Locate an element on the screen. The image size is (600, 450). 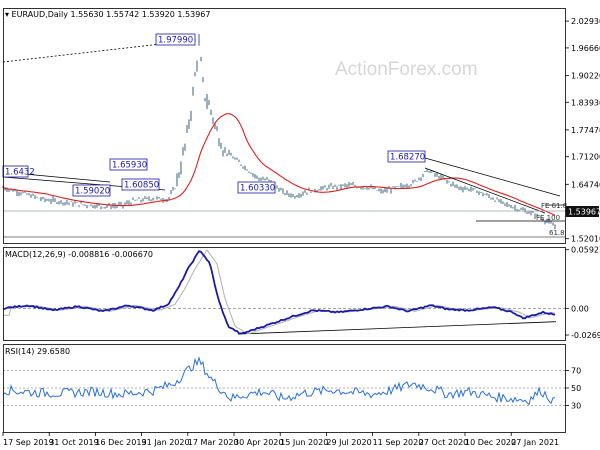
price-tick-label: 1.83930 is located at coordinates (585, 102).